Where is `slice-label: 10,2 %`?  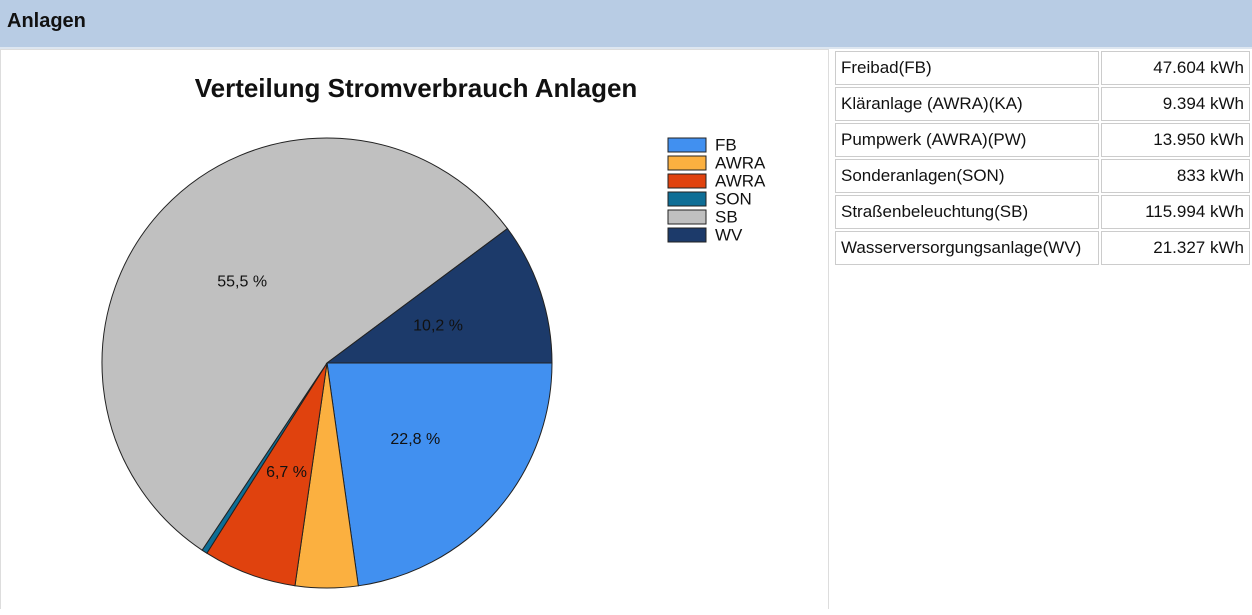
slice-label: 10,2 % is located at coordinates (438, 325).